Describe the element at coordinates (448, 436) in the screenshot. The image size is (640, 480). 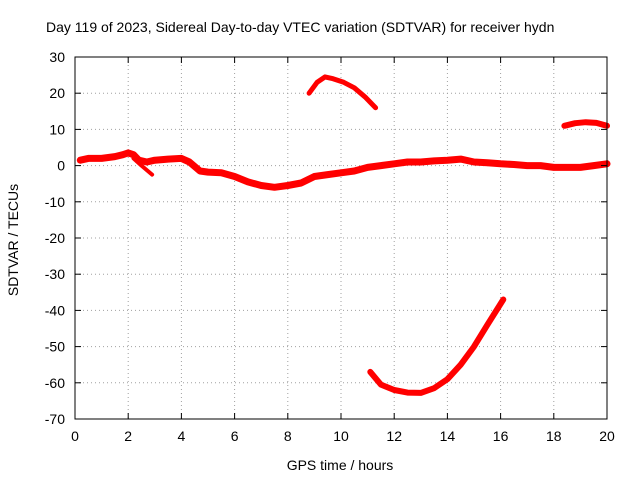
I see `x-tick-label: 14` at that location.